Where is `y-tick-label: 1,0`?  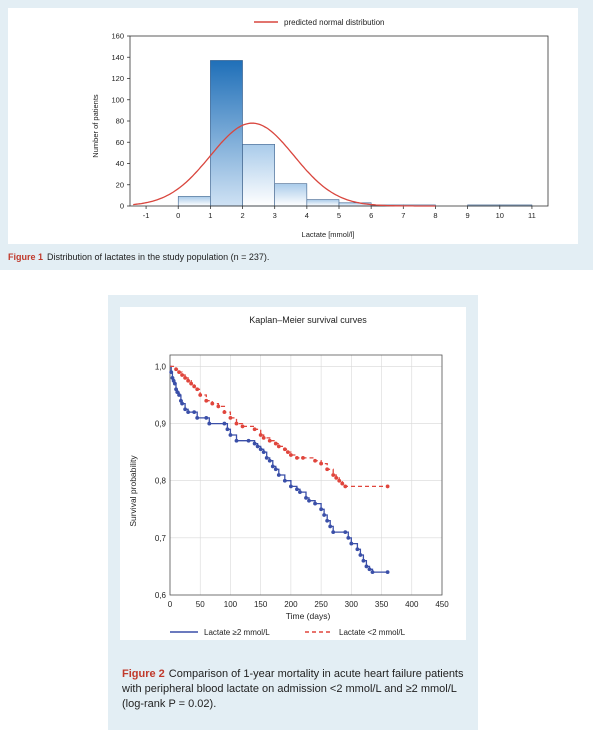
y-tick-label: 1,0 is located at coordinates (161, 366).